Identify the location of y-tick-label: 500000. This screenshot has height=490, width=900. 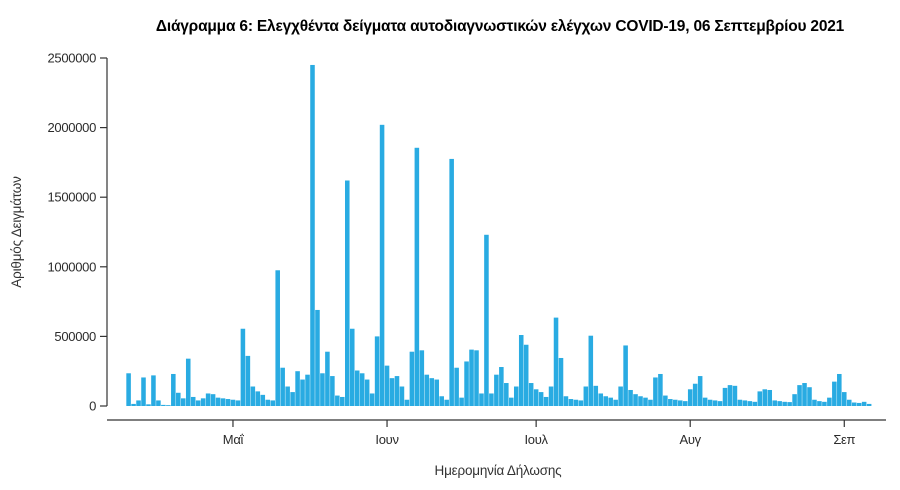
(75, 336).